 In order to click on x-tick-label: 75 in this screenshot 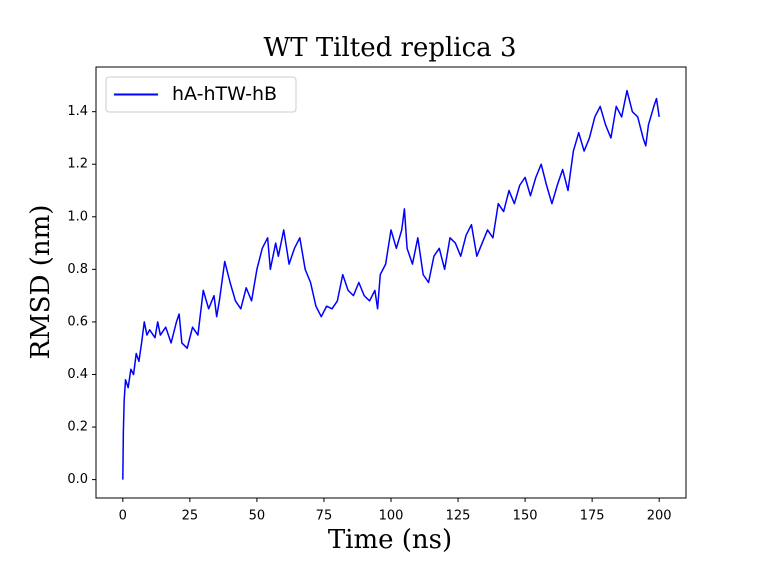, I will do `click(324, 516)`.